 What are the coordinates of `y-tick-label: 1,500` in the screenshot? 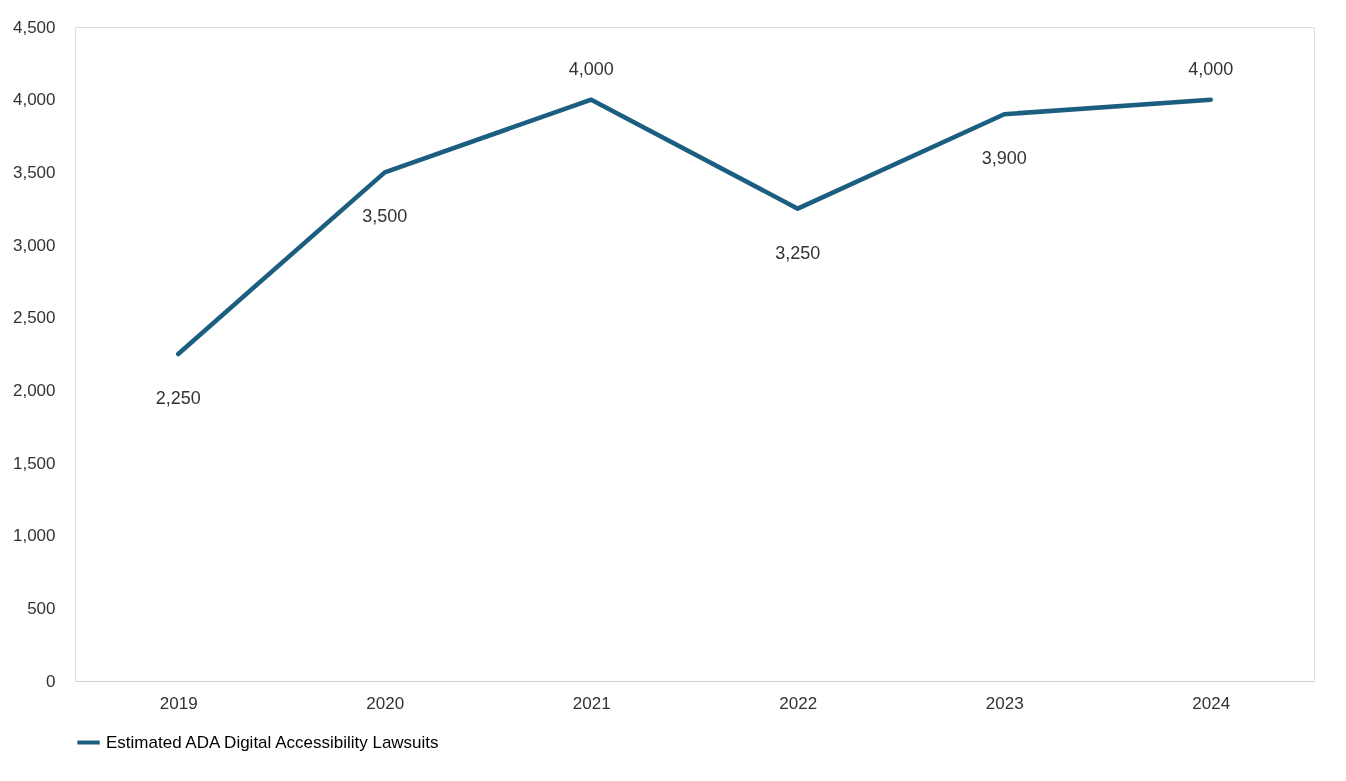 It's located at (34, 463).